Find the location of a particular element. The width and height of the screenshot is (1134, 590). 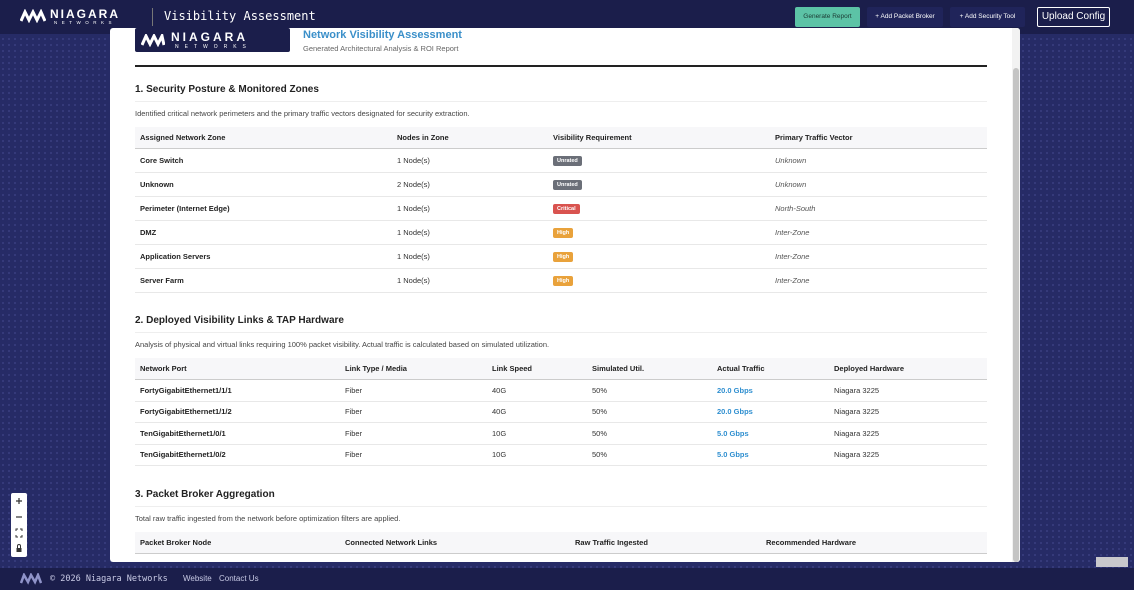

column-header: Raw Traffic Ingested is located at coordinates (665, 543).